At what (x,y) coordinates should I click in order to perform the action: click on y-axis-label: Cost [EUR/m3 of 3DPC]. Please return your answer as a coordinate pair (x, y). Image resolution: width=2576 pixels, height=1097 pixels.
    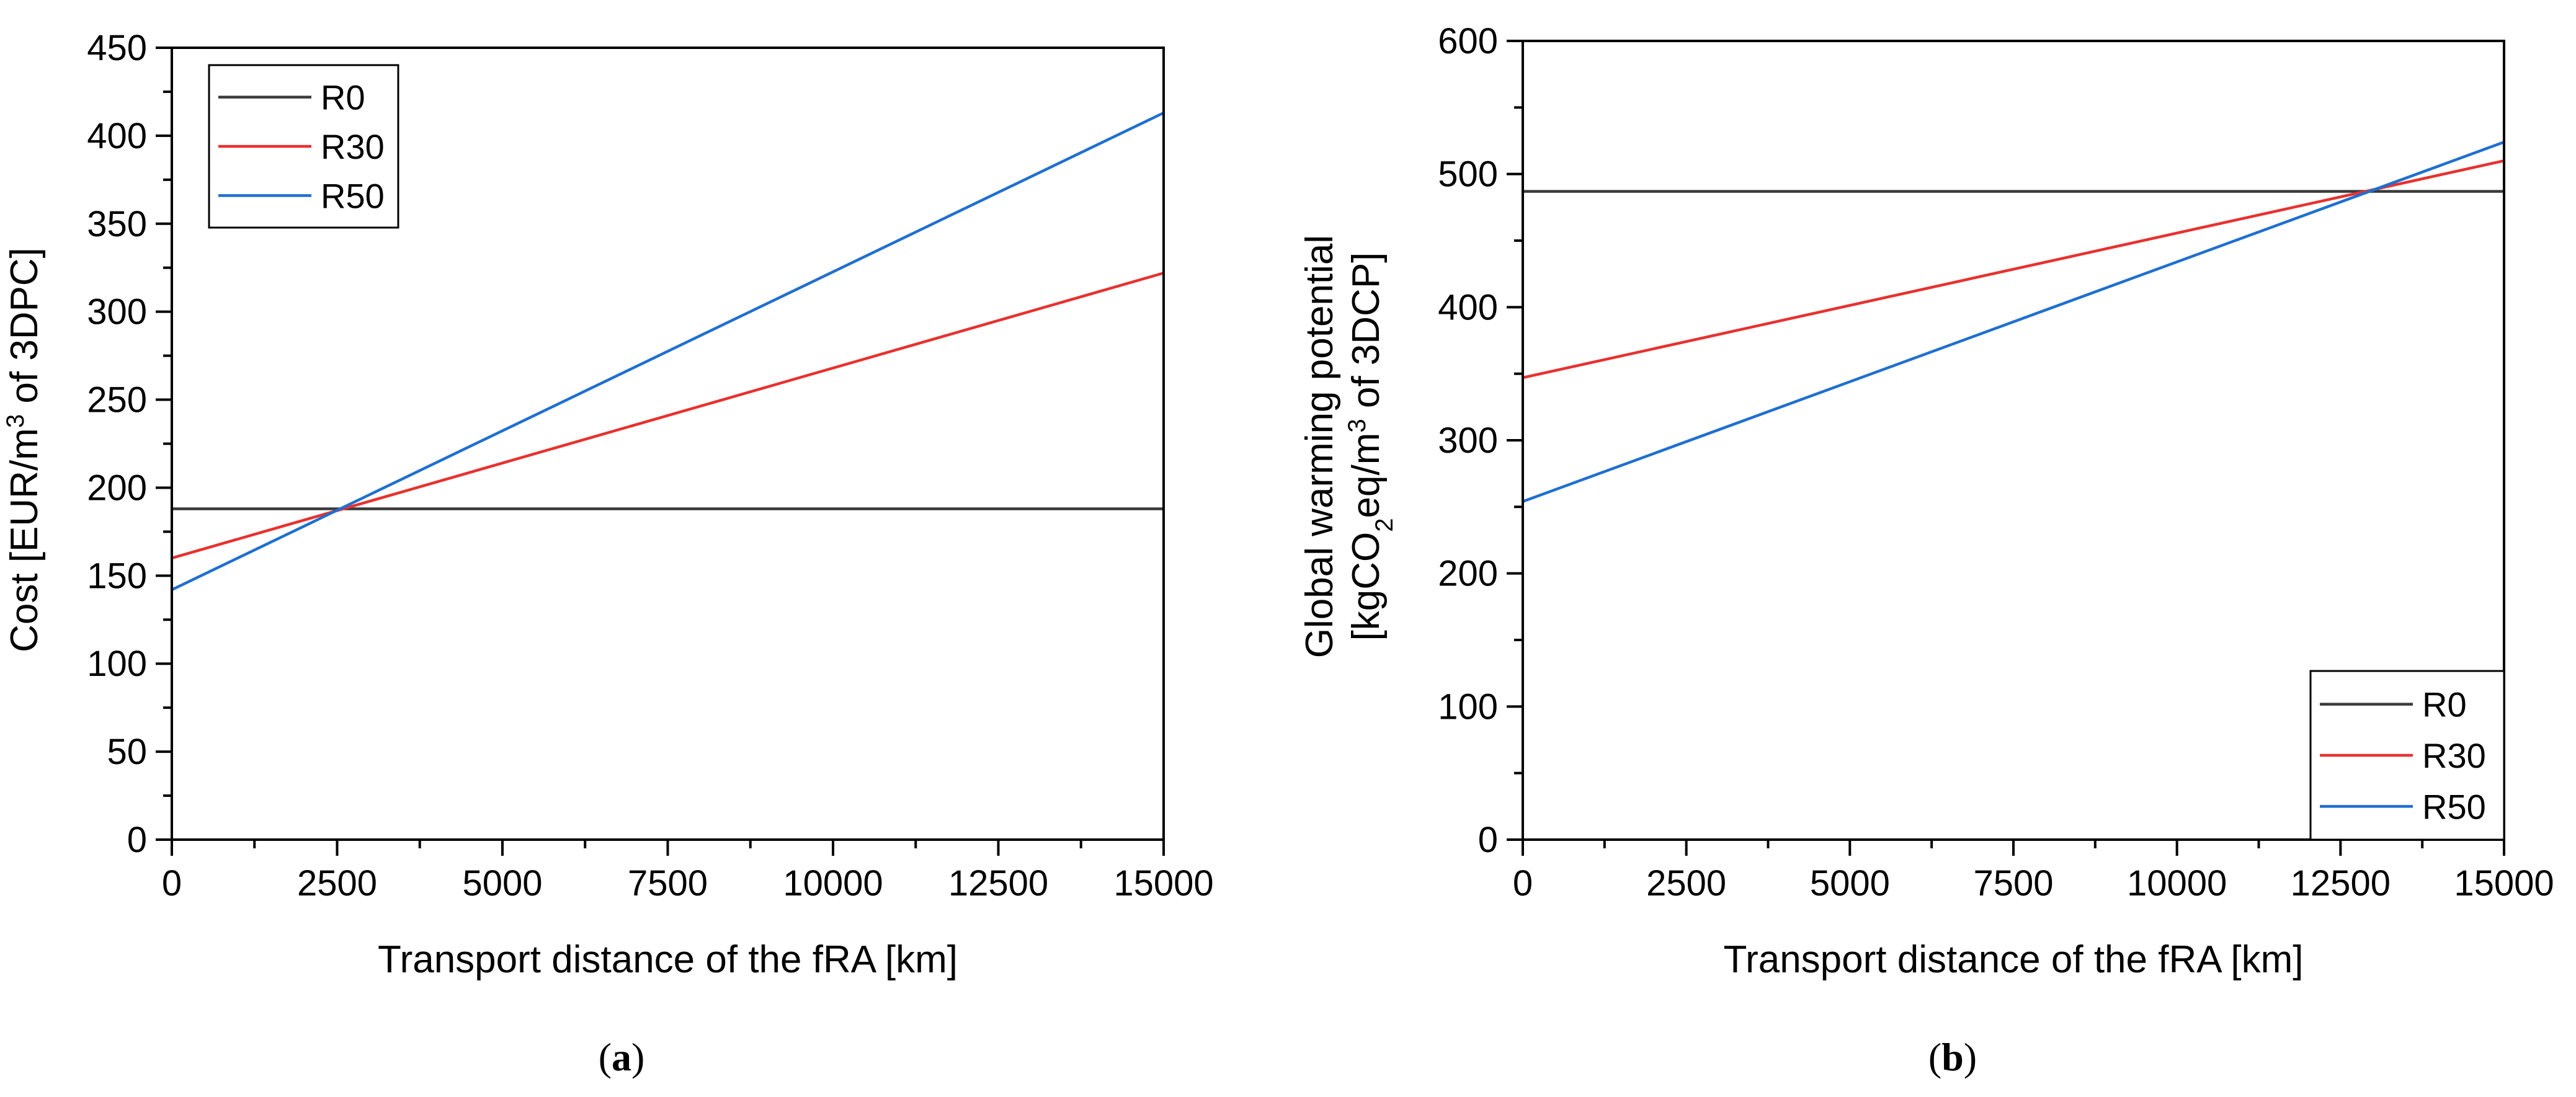
    Looking at the image, I should click on (24, 450).